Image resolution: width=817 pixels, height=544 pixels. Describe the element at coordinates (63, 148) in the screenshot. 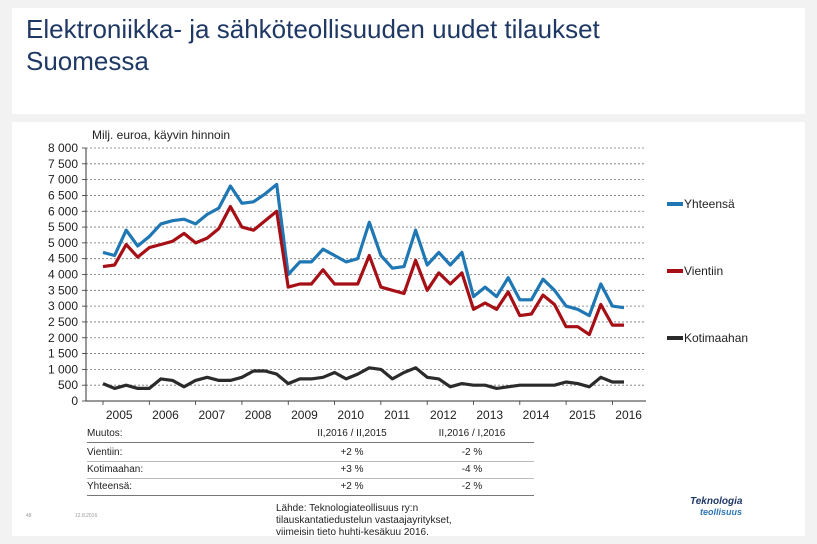

I see `y-tick-label: 8 000` at that location.